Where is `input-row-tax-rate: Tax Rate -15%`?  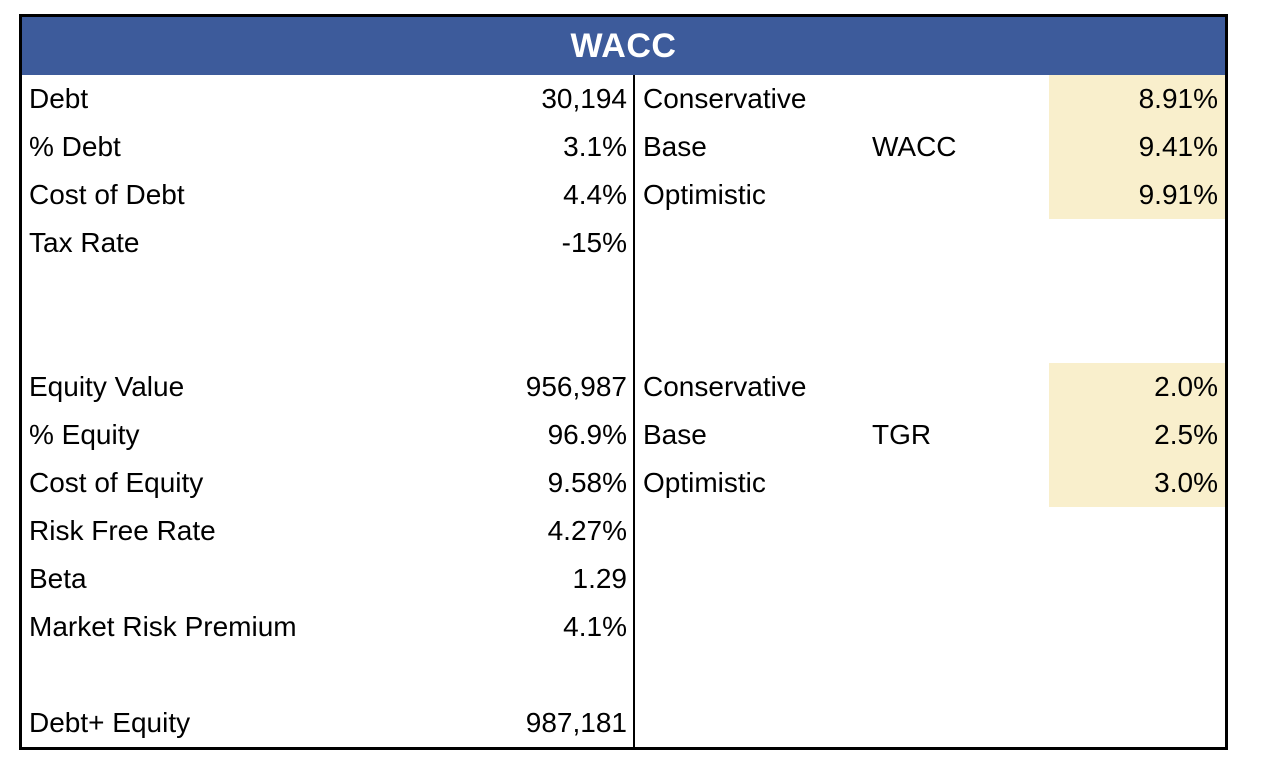 input-row-tax-rate: Tax Rate -15% is located at coordinates (327, 243).